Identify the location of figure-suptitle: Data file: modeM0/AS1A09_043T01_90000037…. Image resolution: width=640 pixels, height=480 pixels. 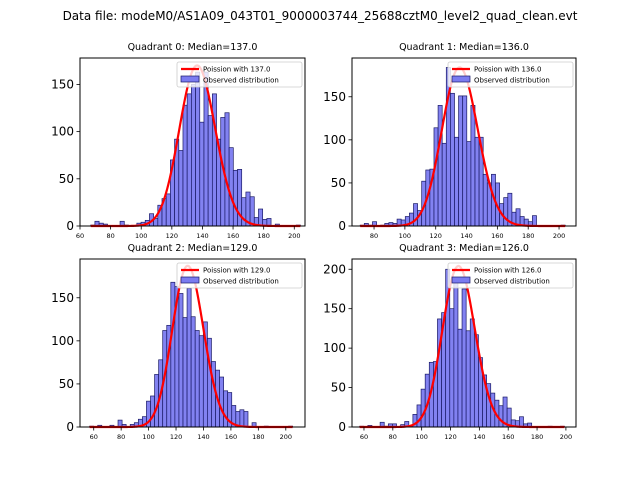
(320, 16).